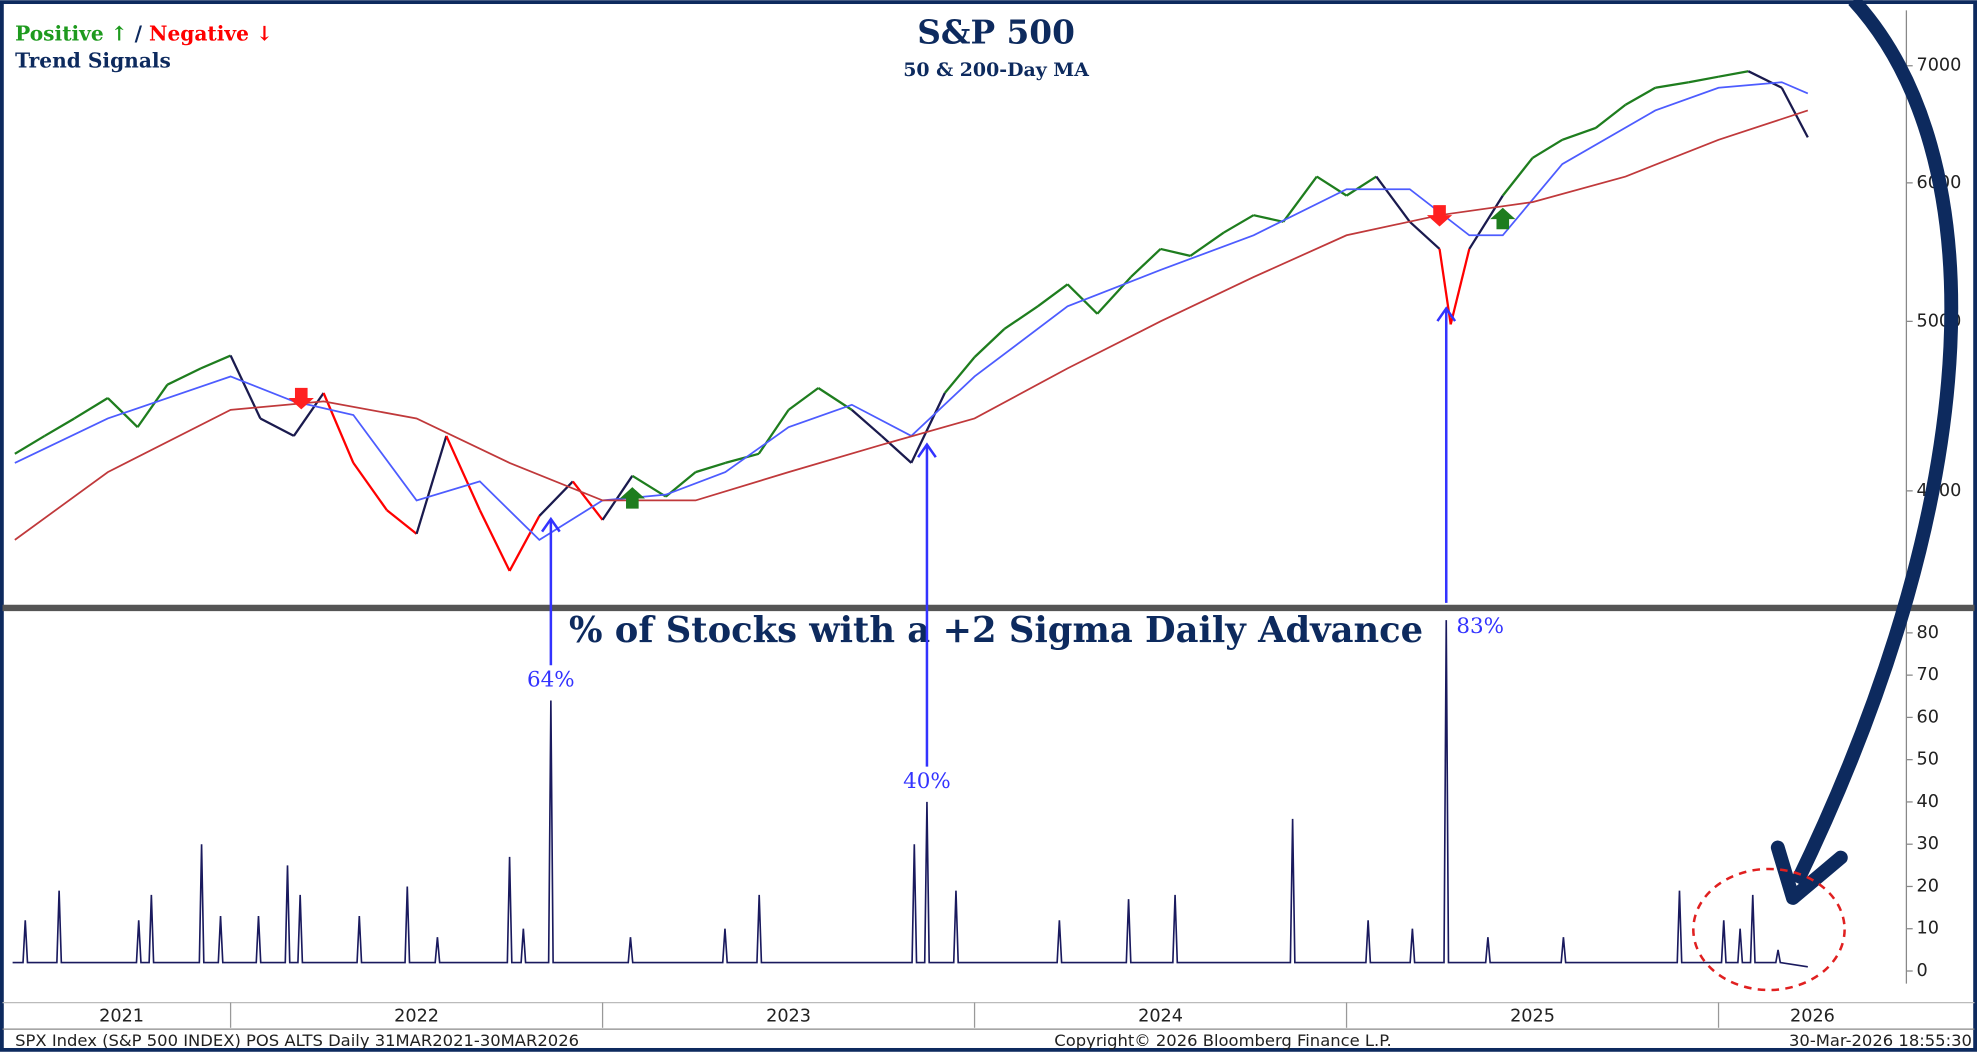 The image size is (1977, 1052). Describe the element at coordinates (1927, 633) in the screenshot. I see `y-tick-label: 80` at that location.